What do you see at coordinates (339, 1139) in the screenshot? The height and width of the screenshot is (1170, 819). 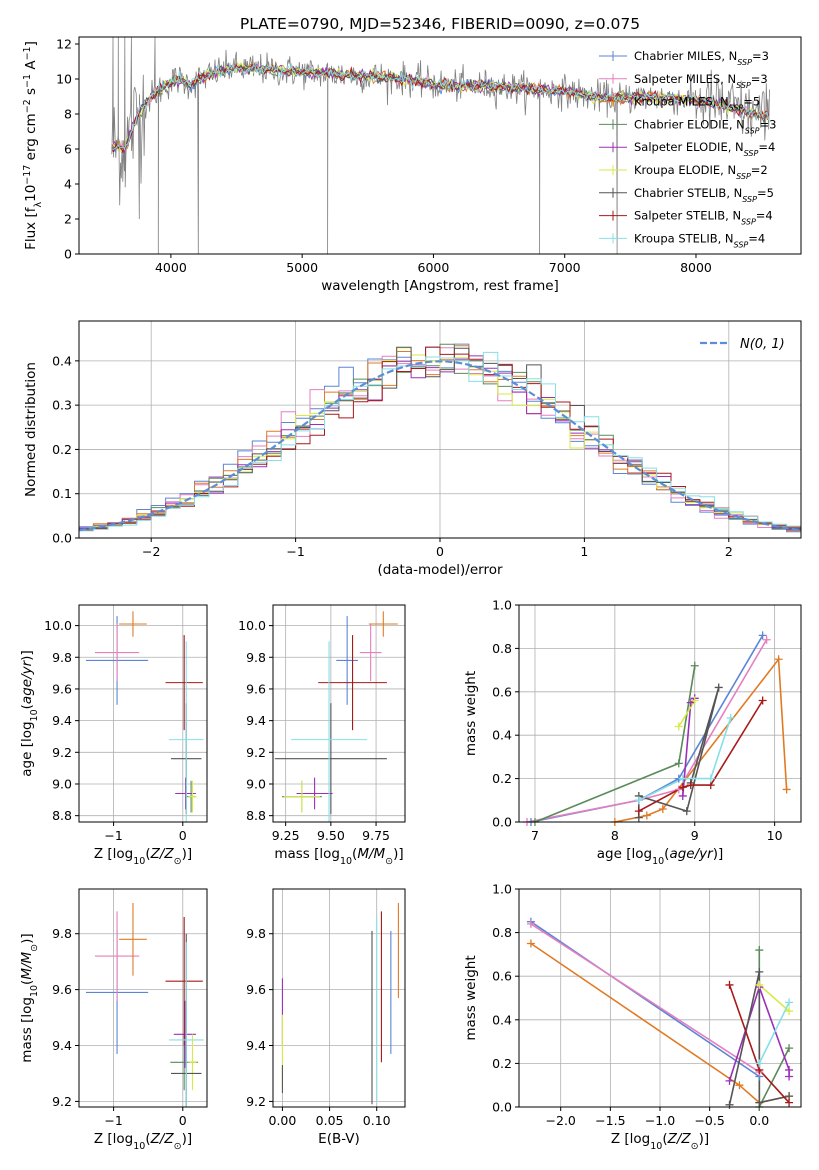 I see `mass_vs_ebv-xlabel: E(B-V)` at bounding box center [339, 1139].